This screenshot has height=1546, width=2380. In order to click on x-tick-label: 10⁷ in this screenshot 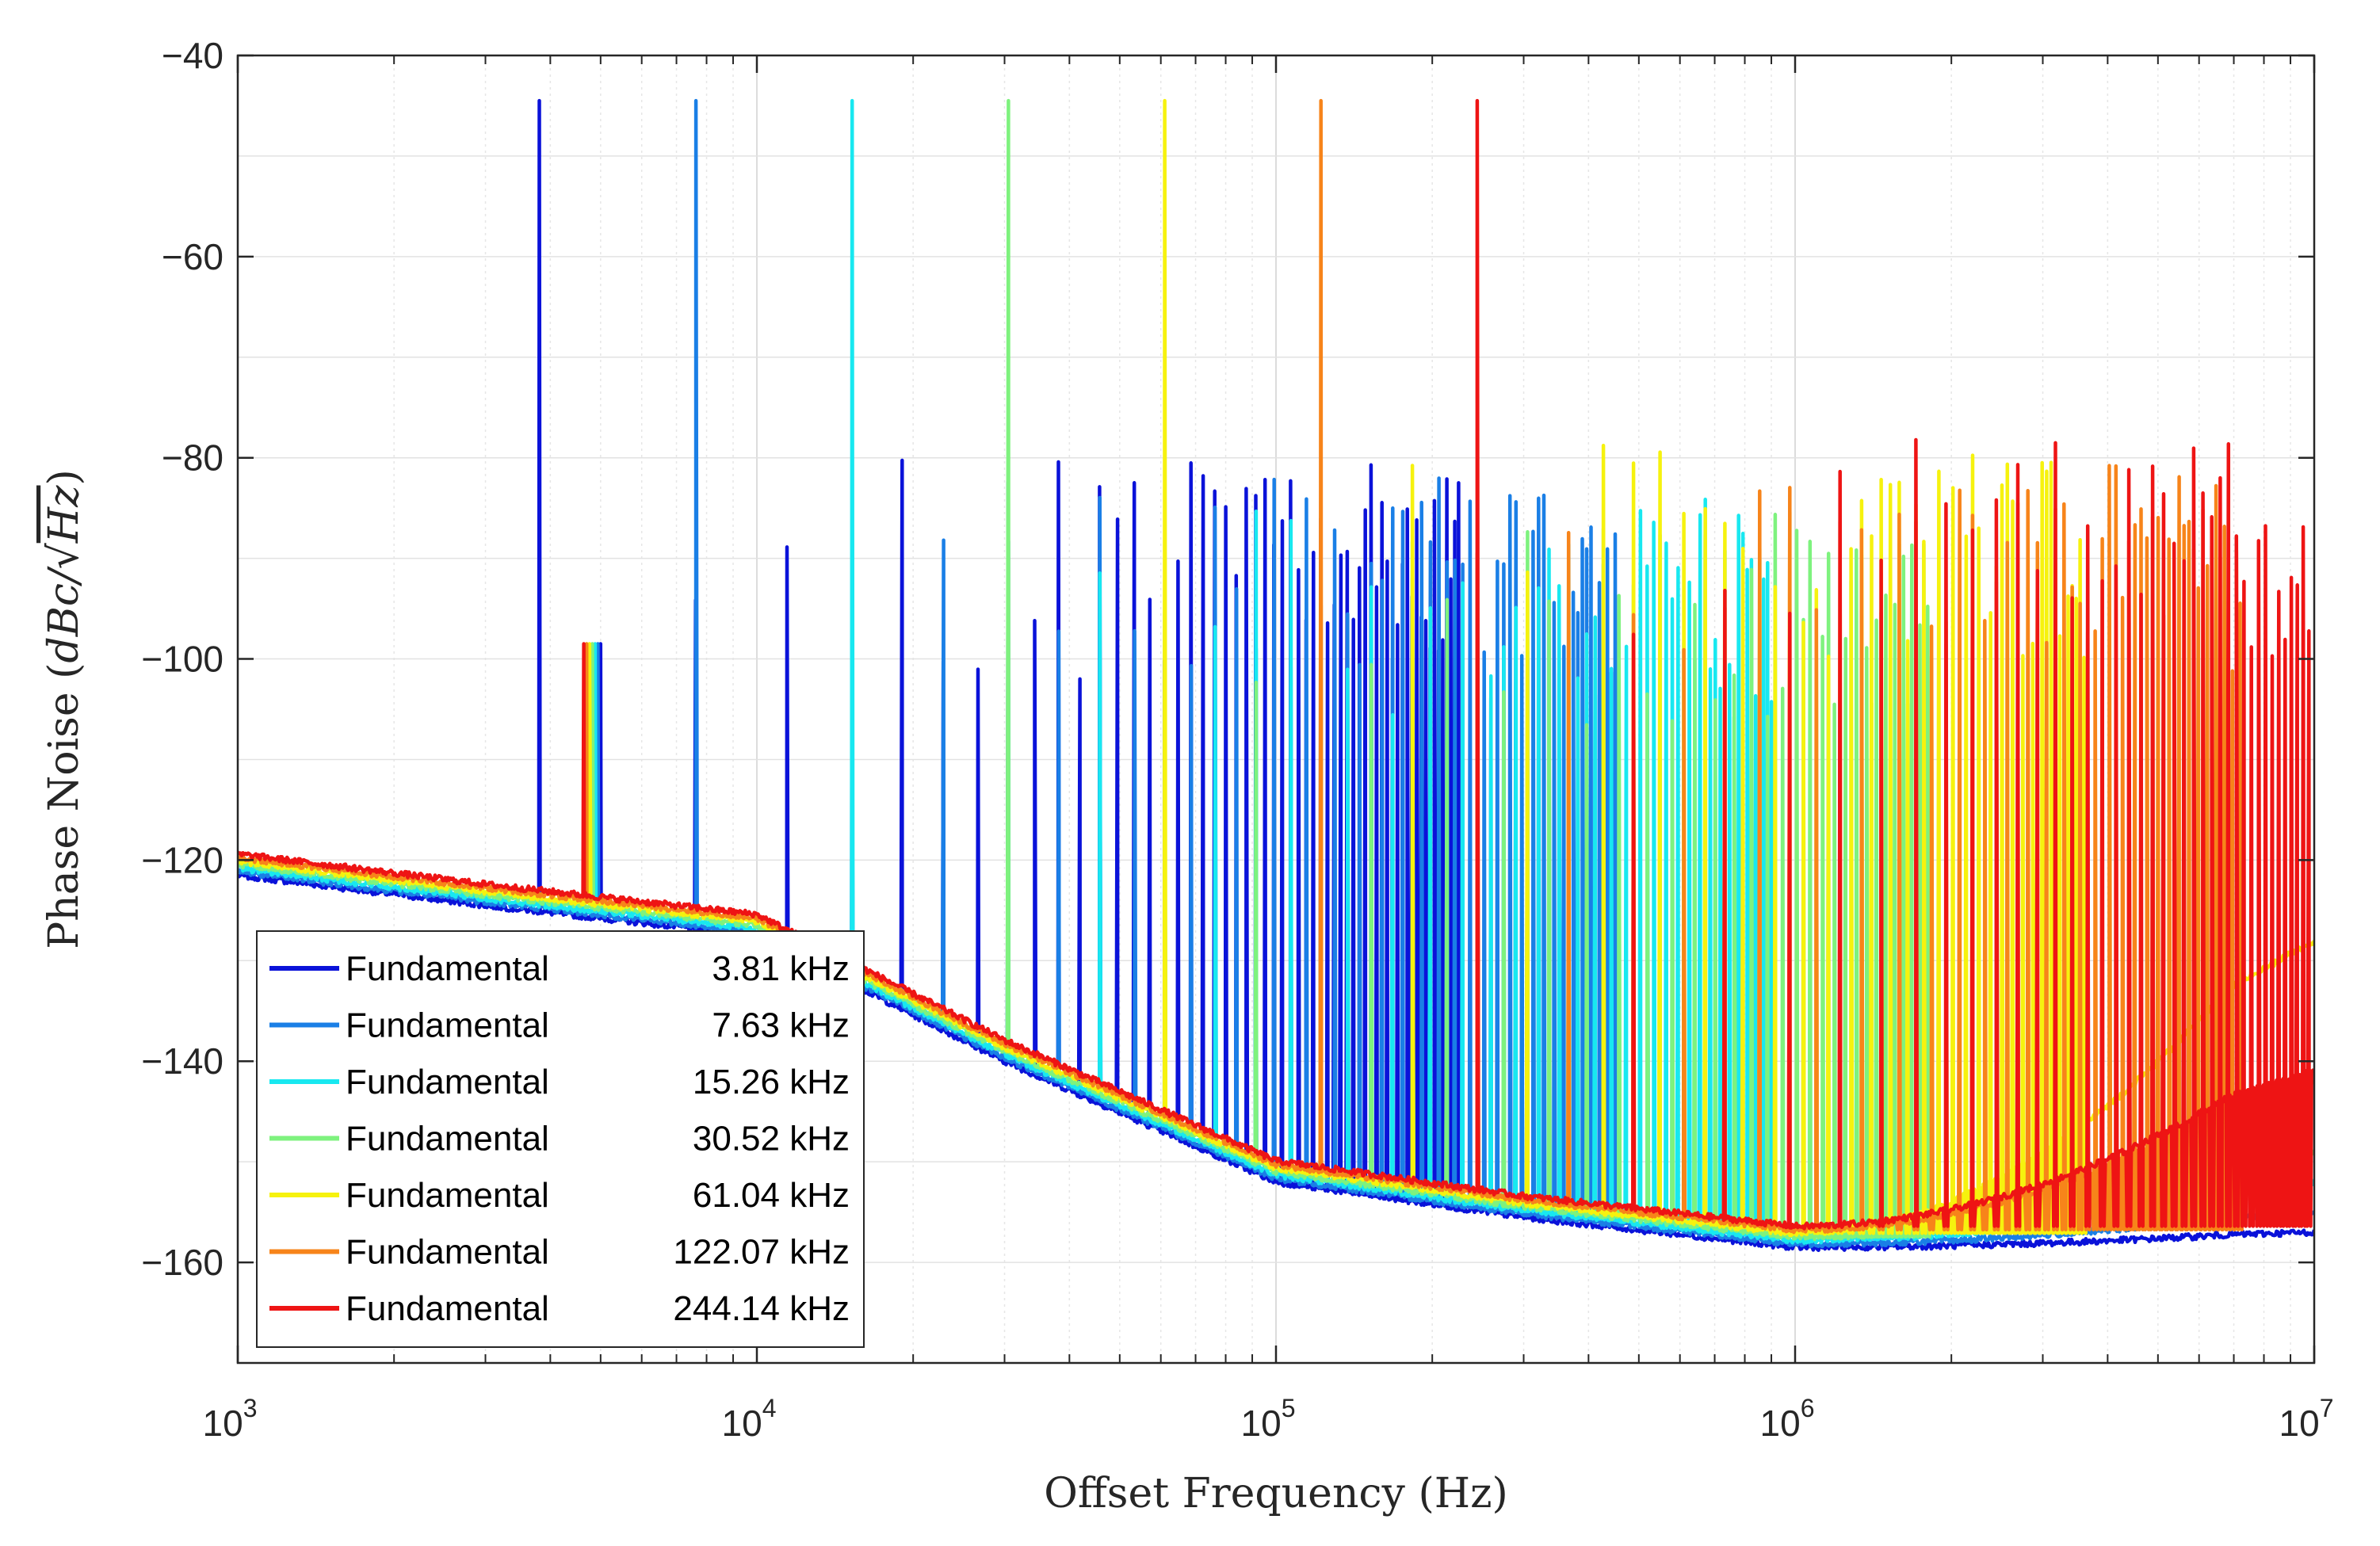, I will do `click(2306, 1419)`.